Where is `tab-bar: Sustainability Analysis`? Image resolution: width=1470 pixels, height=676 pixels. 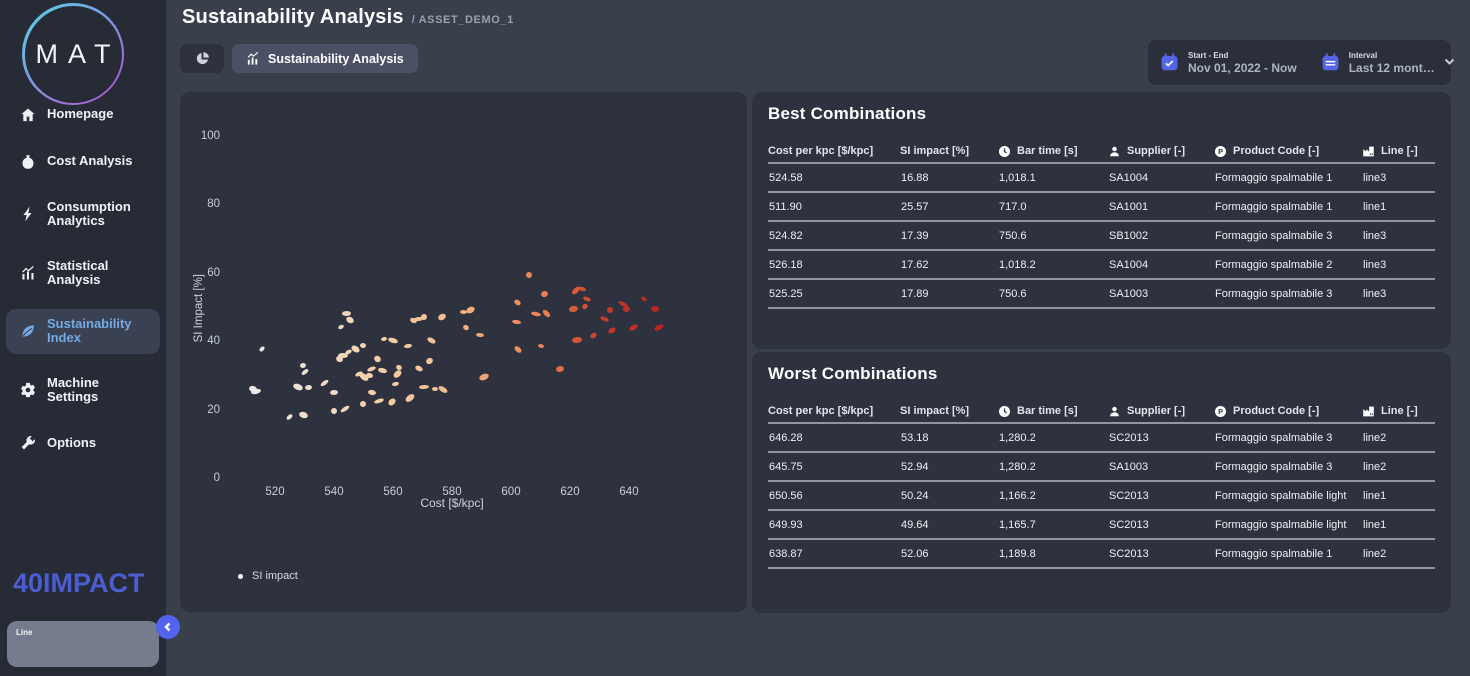 tab-bar: Sustainability Analysis is located at coordinates (299, 58).